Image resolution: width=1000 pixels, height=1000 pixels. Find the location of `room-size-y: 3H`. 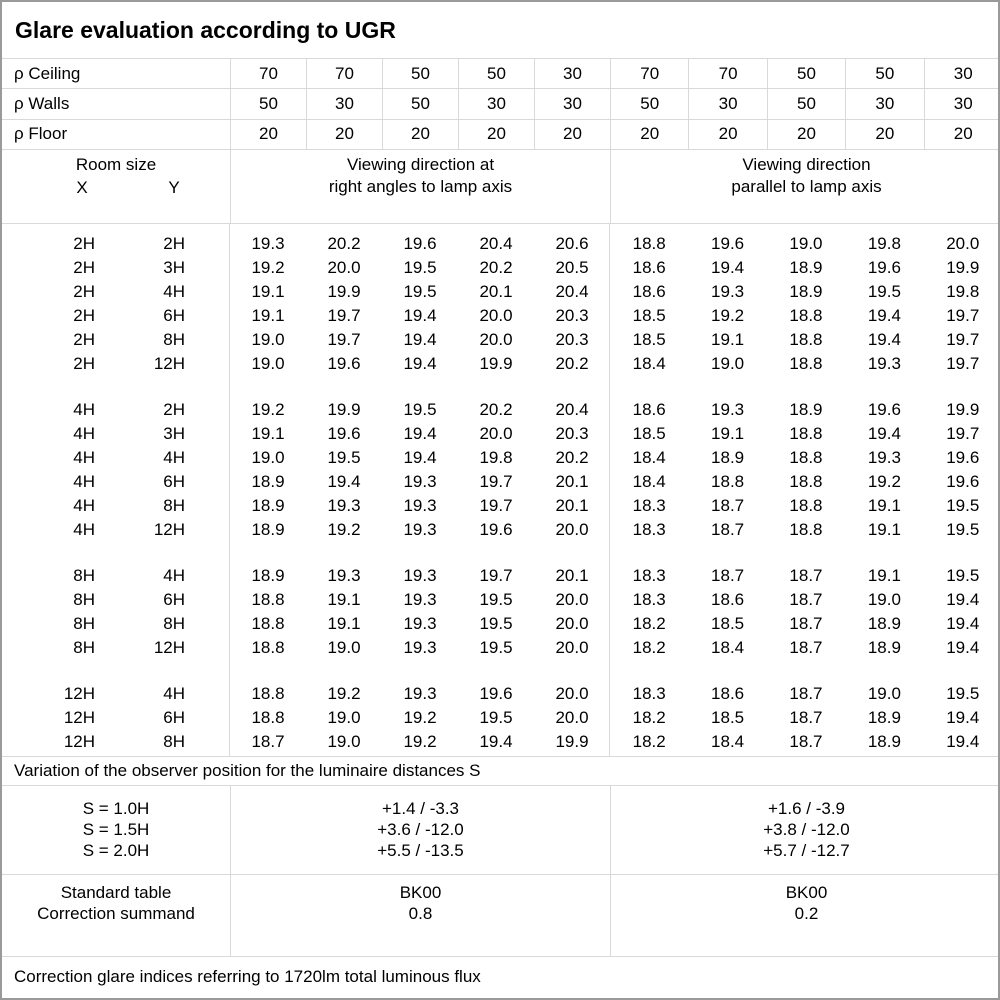

room-size-y: 3H is located at coordinates (174, 267).